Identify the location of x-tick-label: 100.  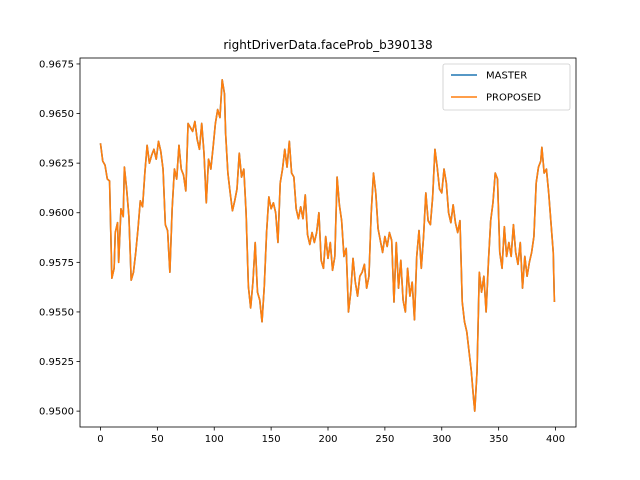
(214, 439).